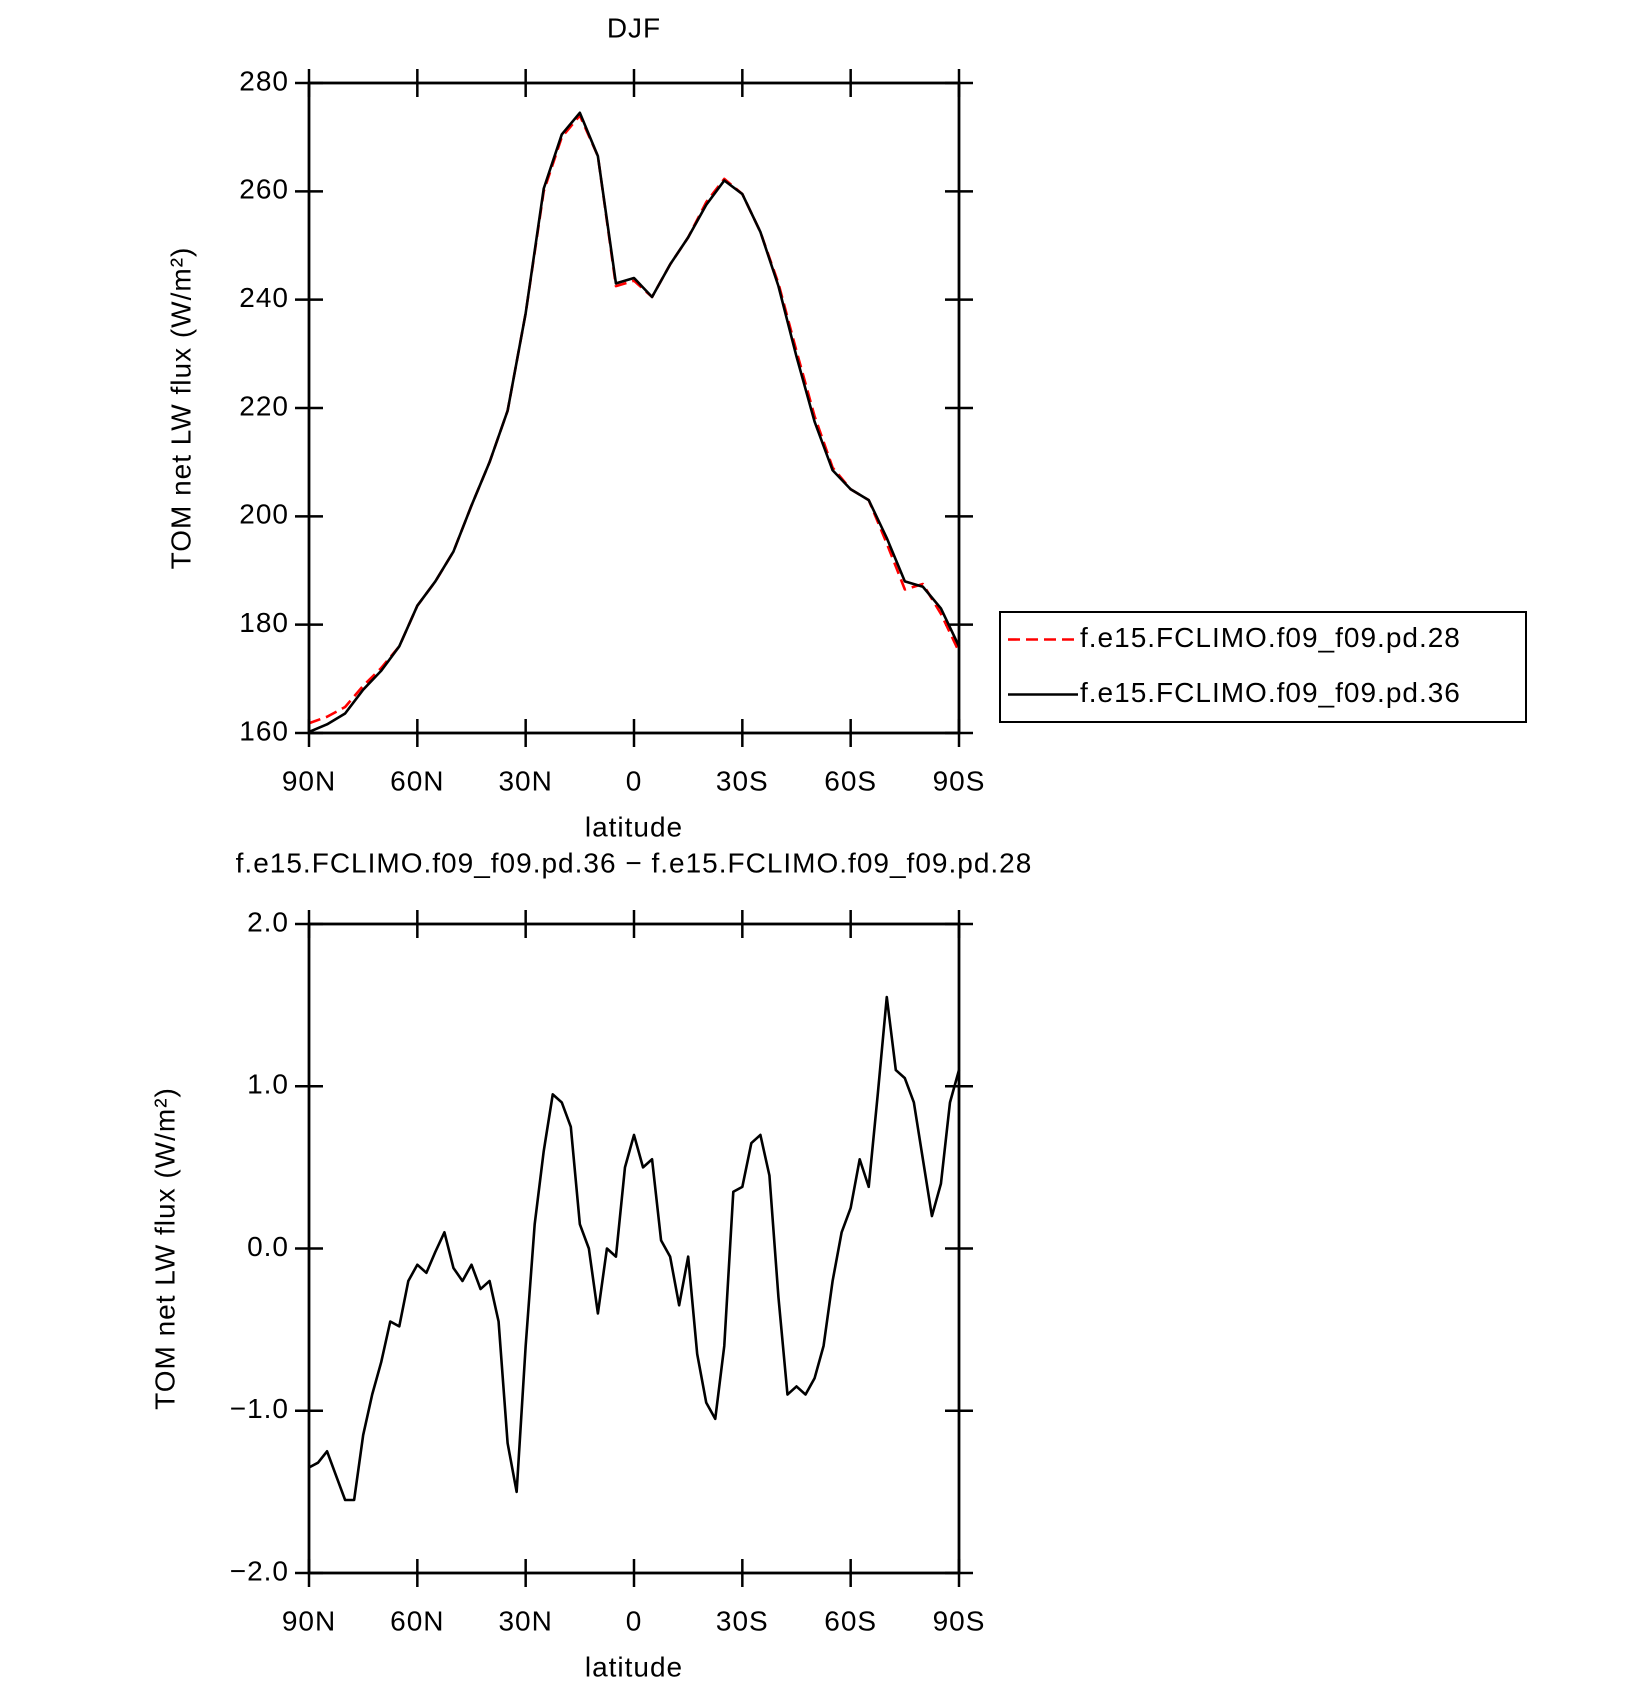 The height and width of the screenshot is (1708, 1649). I want to click on y-tick-label: −1.0, so click(259, 1408).